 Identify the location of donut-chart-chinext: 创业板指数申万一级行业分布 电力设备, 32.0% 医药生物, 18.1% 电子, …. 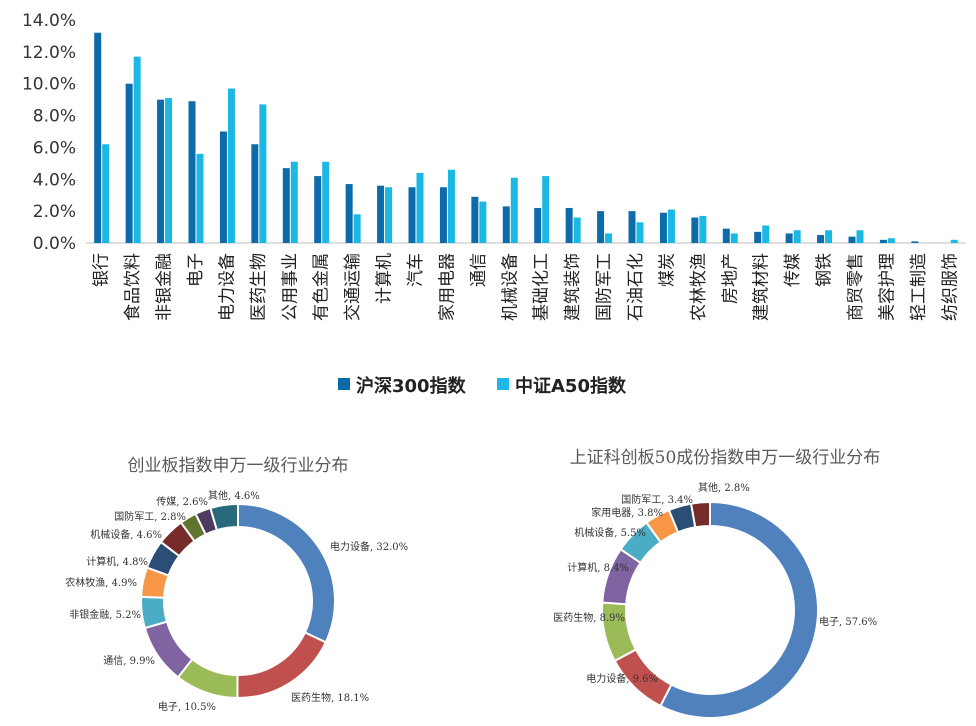
(236, 584).